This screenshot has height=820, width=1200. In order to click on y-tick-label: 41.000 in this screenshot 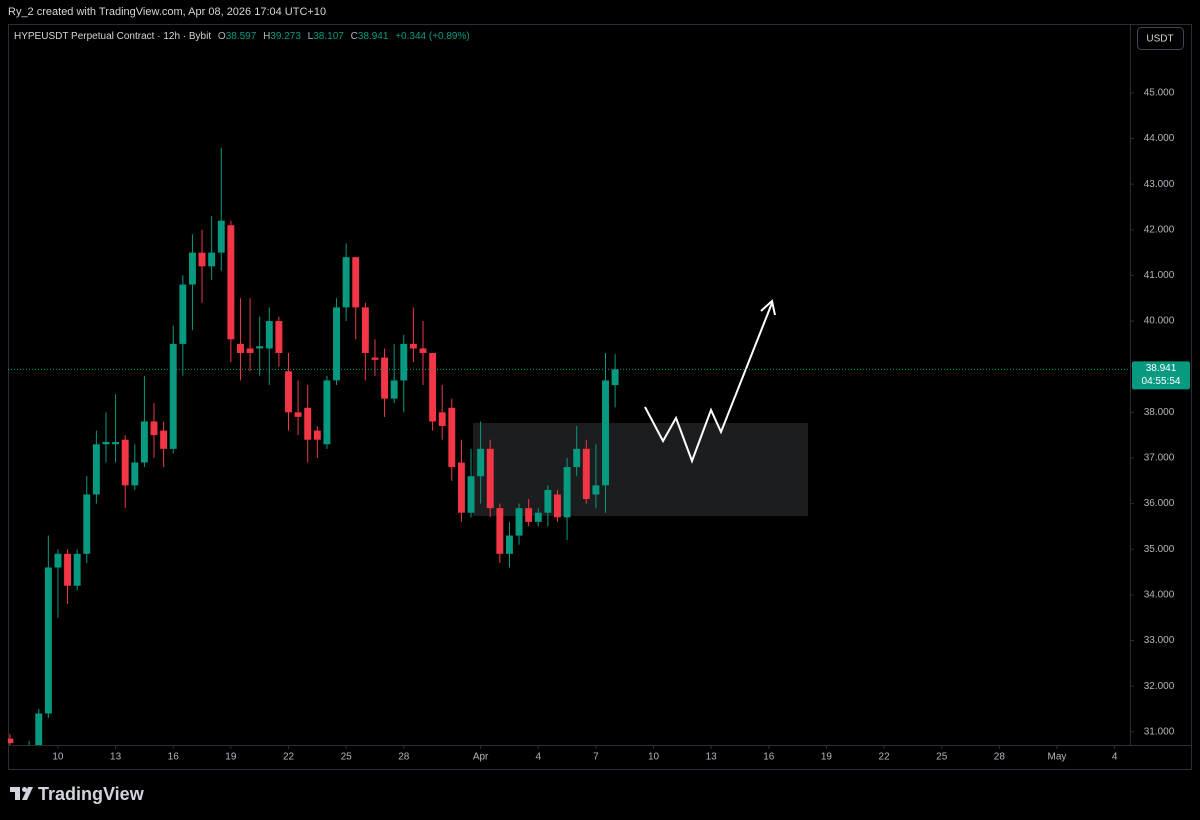, I will do `click(1159, 275)`.